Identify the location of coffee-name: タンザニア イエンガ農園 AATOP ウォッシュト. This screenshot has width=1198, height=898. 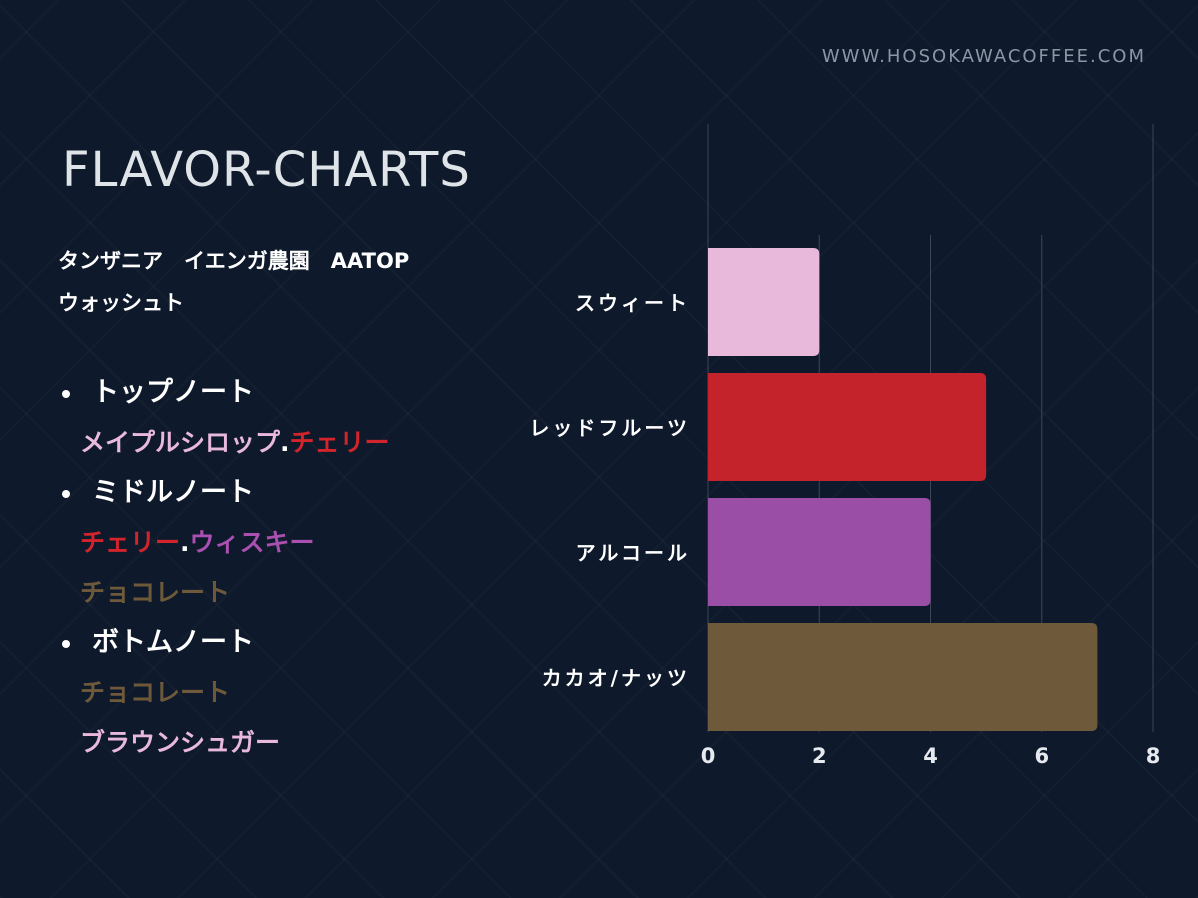
(234, 282).